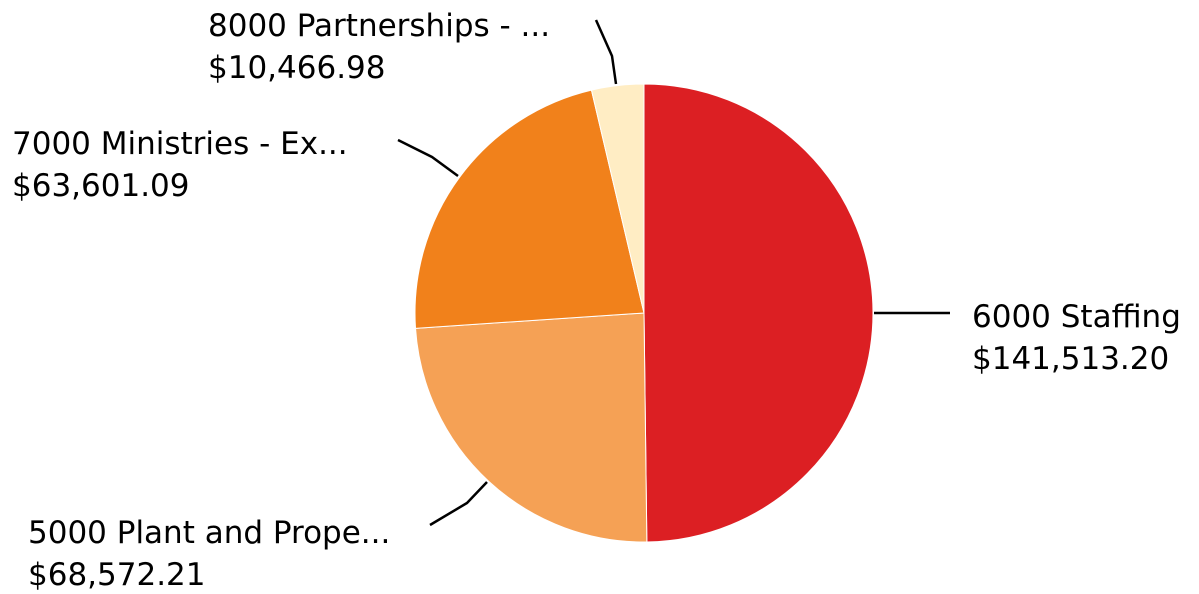 The image size is (1199, 594). What do you see at coordinates (529, 209) in the screenshot?
I see `slice-ministries` at bounding box center [529, 209].